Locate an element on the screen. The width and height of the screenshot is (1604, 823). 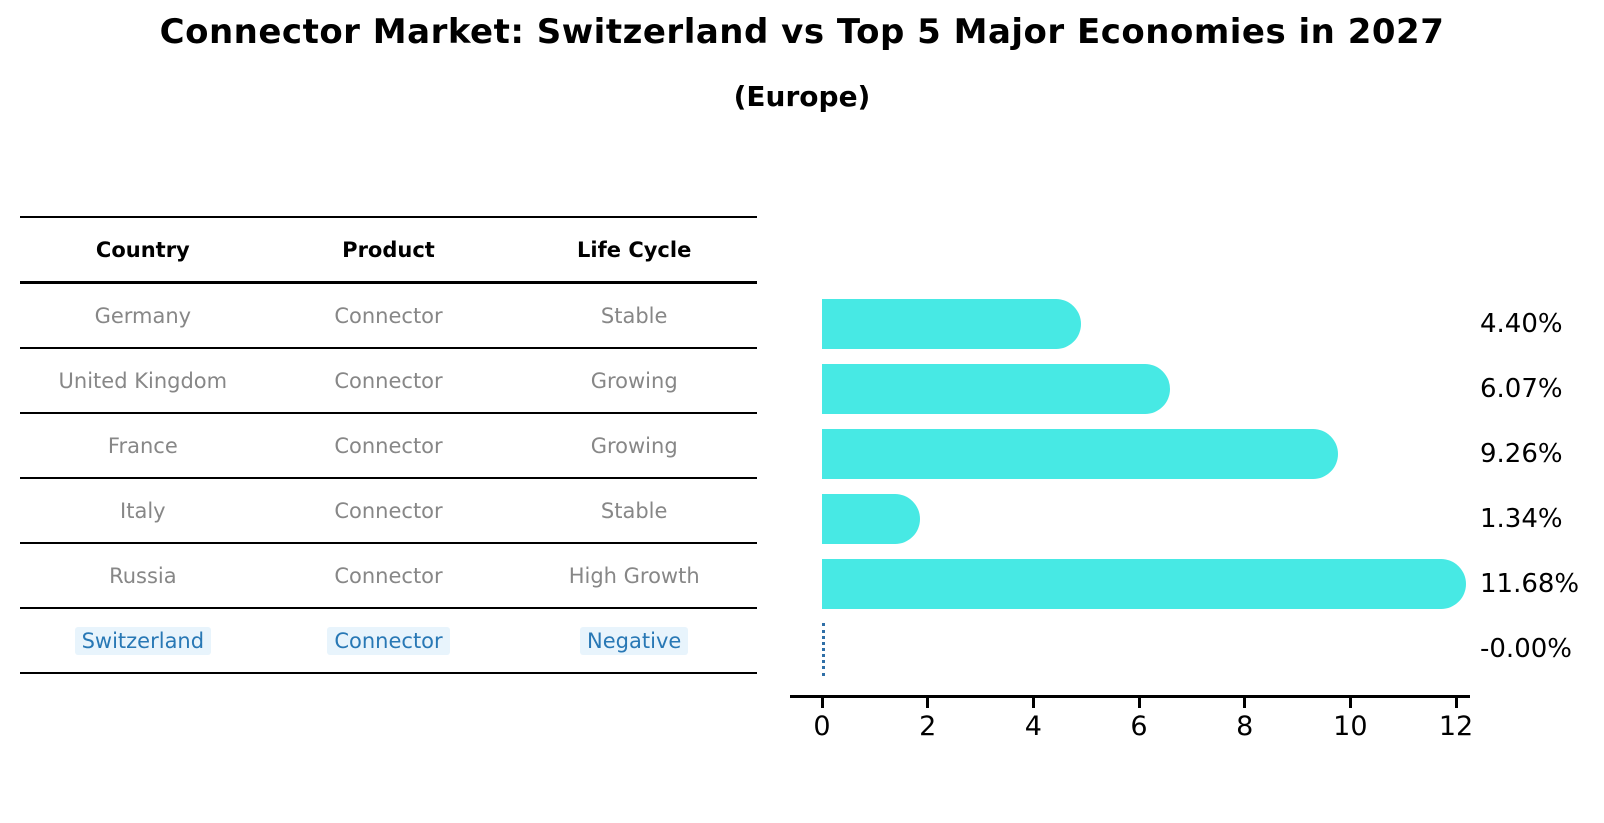
cell-text: Russia is located at coordinates (143, 575).